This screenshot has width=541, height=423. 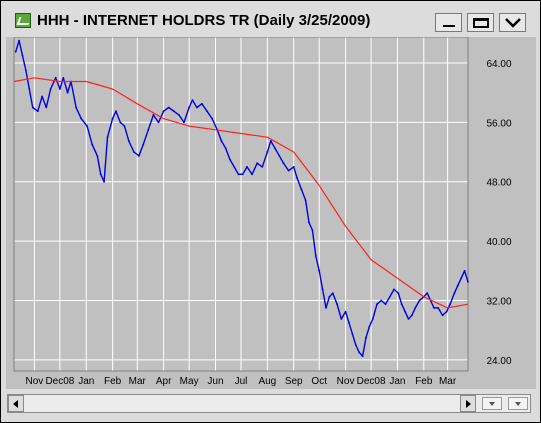 What do you see at coordinates (492, 403) in the screenshot?
I see `period-dropdown` at bounding box center [492, 403].